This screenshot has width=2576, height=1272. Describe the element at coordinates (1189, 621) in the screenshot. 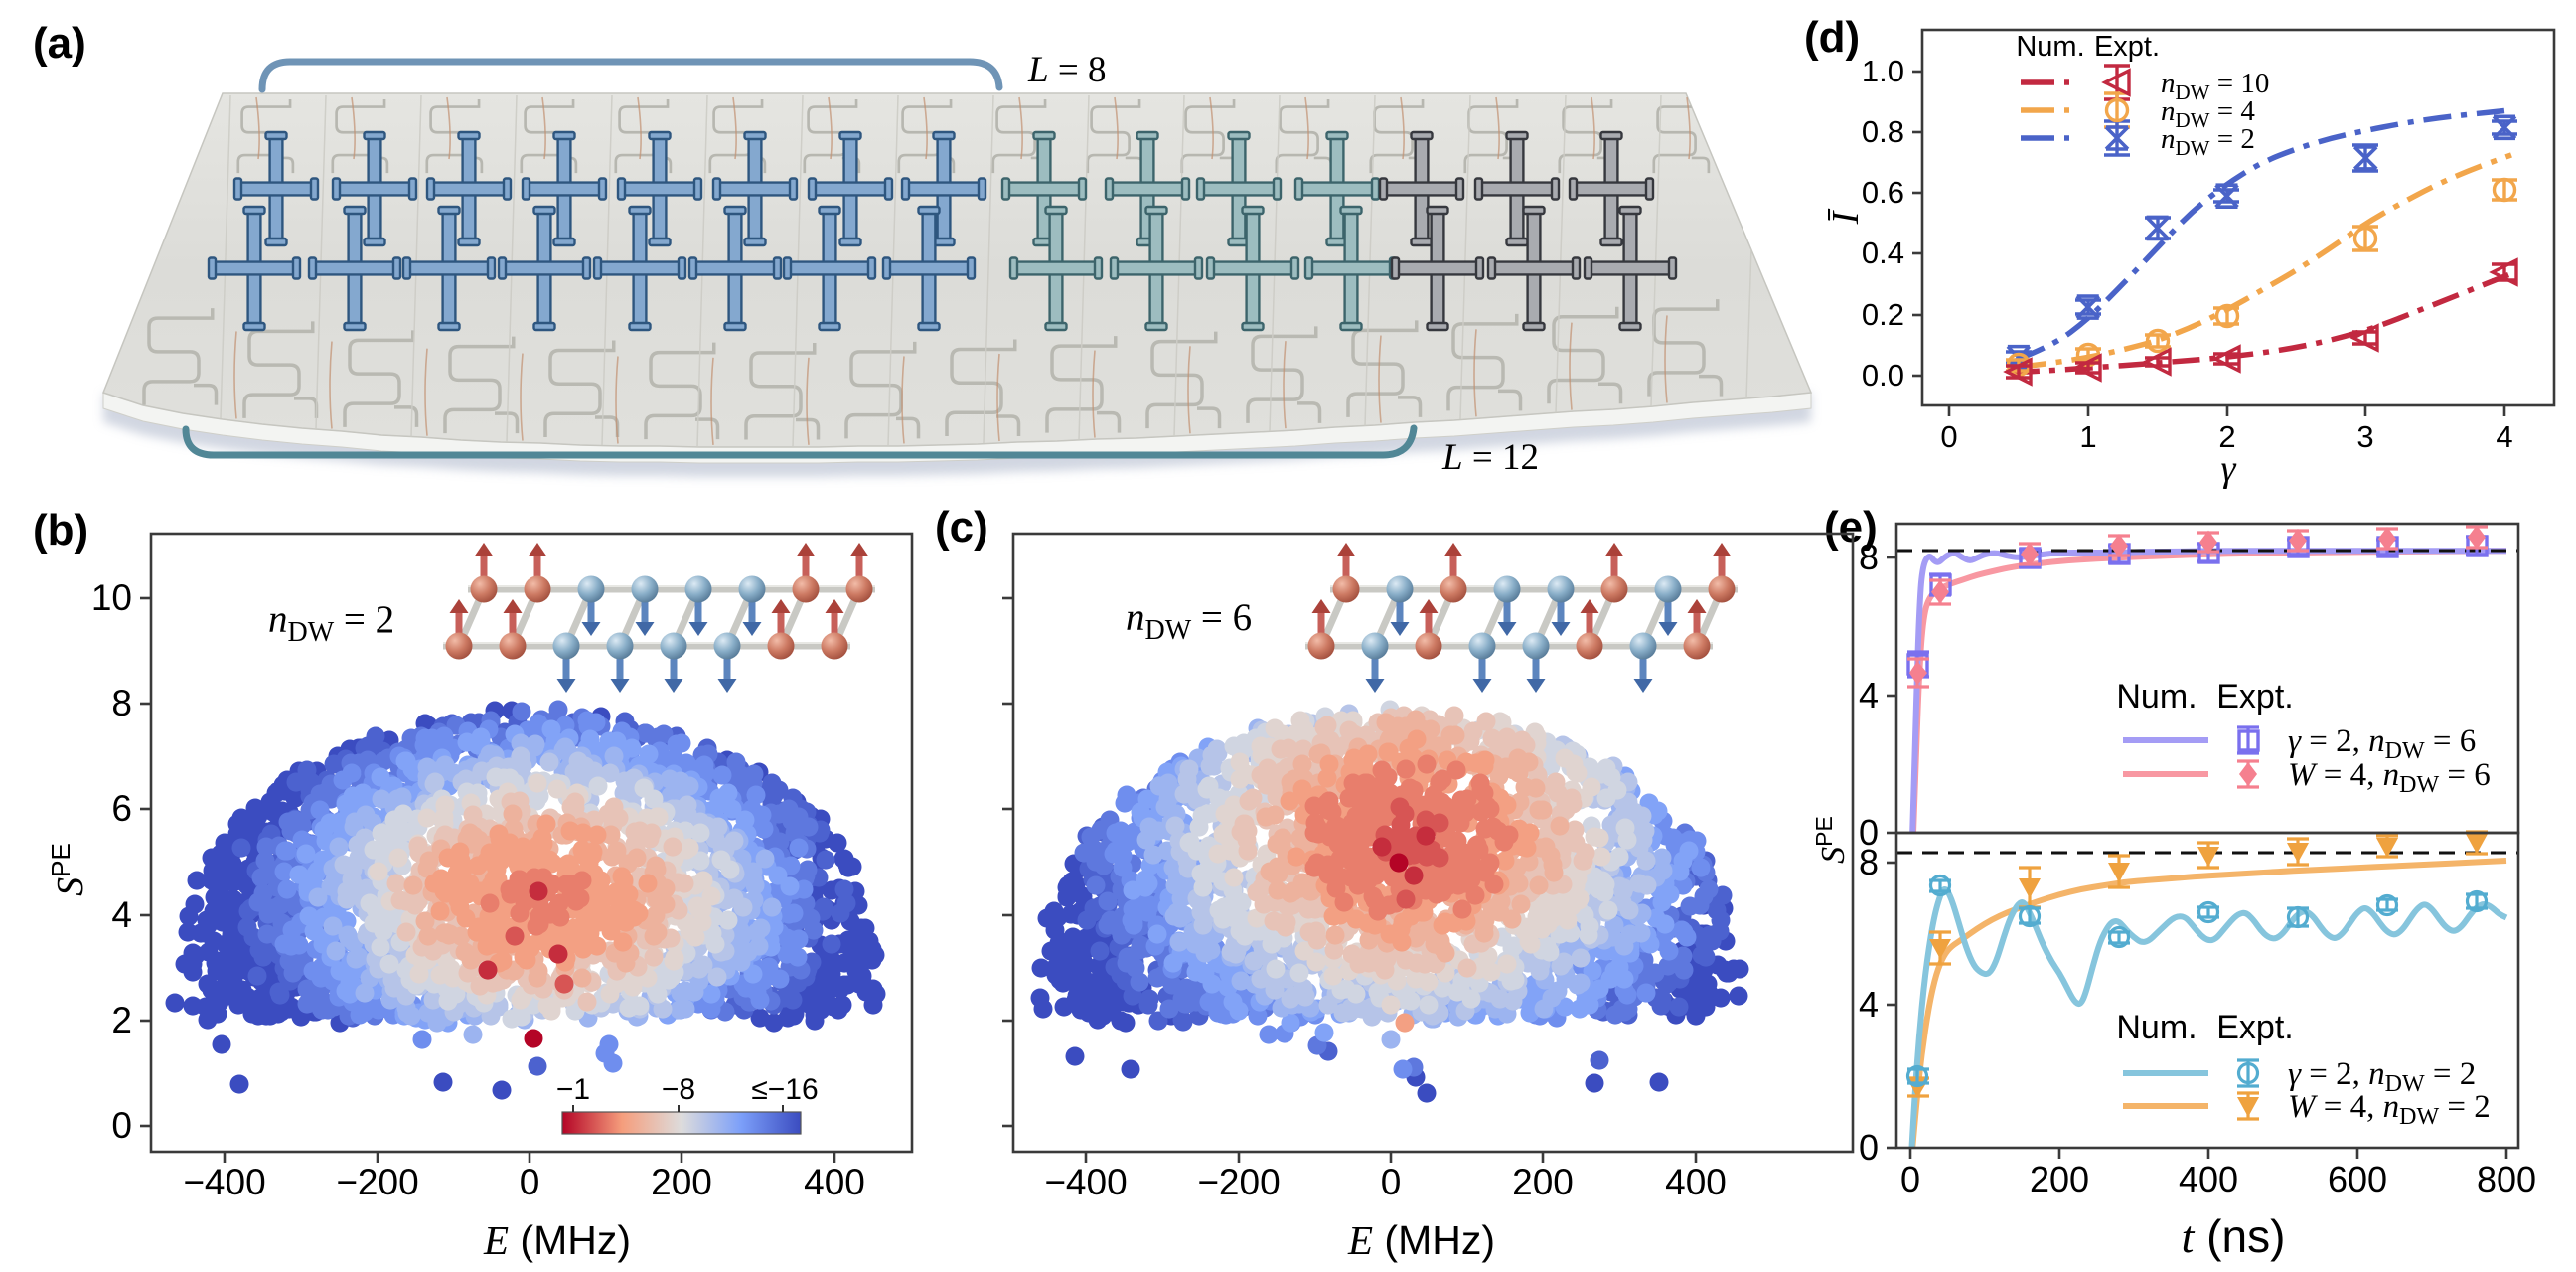

I see `svg-text: nDW = 6` at that location.